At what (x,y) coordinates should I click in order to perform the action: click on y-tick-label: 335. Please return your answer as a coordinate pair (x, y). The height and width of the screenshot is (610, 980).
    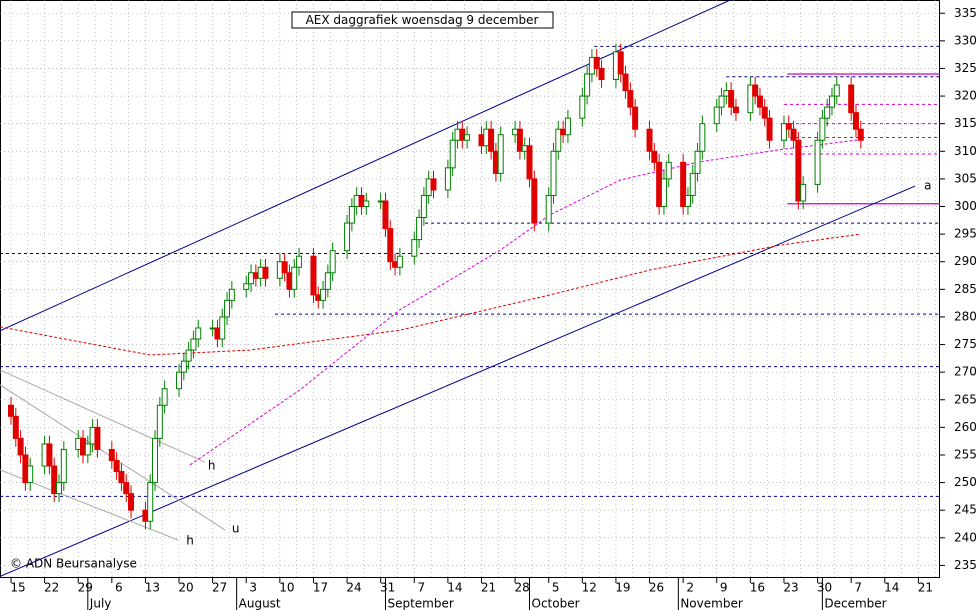
    Looking at the image, I should click on (965, 13).